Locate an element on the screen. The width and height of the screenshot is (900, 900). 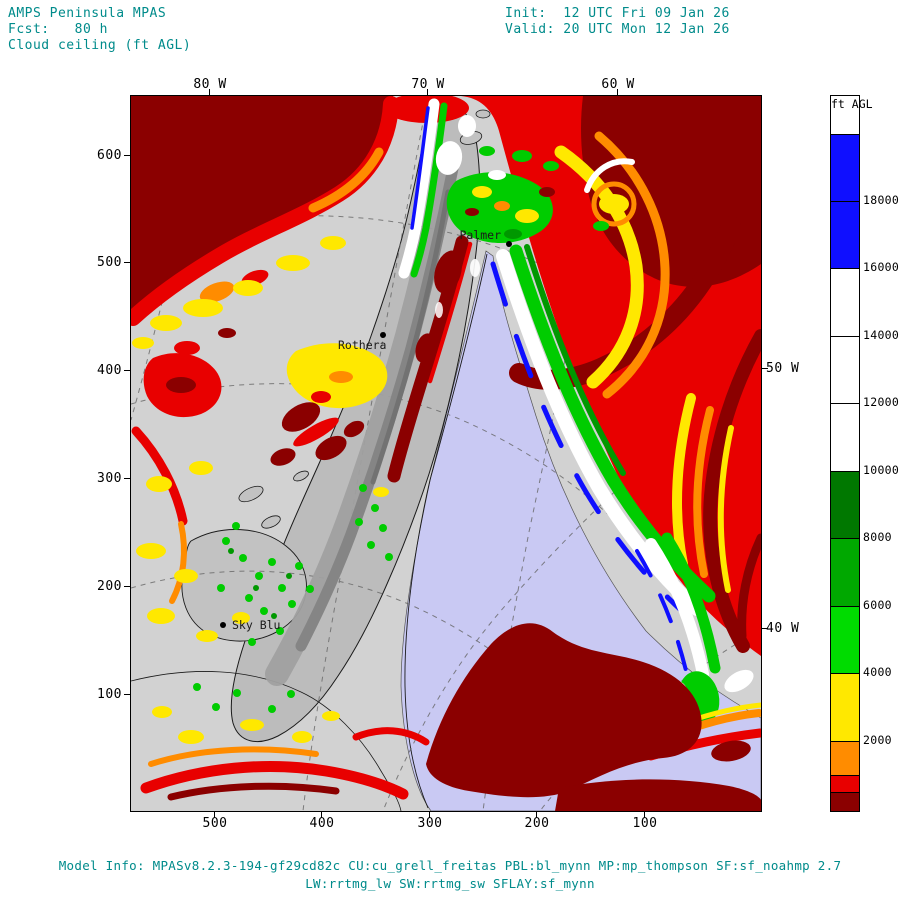
axis-label-80w: 80 W is located at coordinates (210, 84).